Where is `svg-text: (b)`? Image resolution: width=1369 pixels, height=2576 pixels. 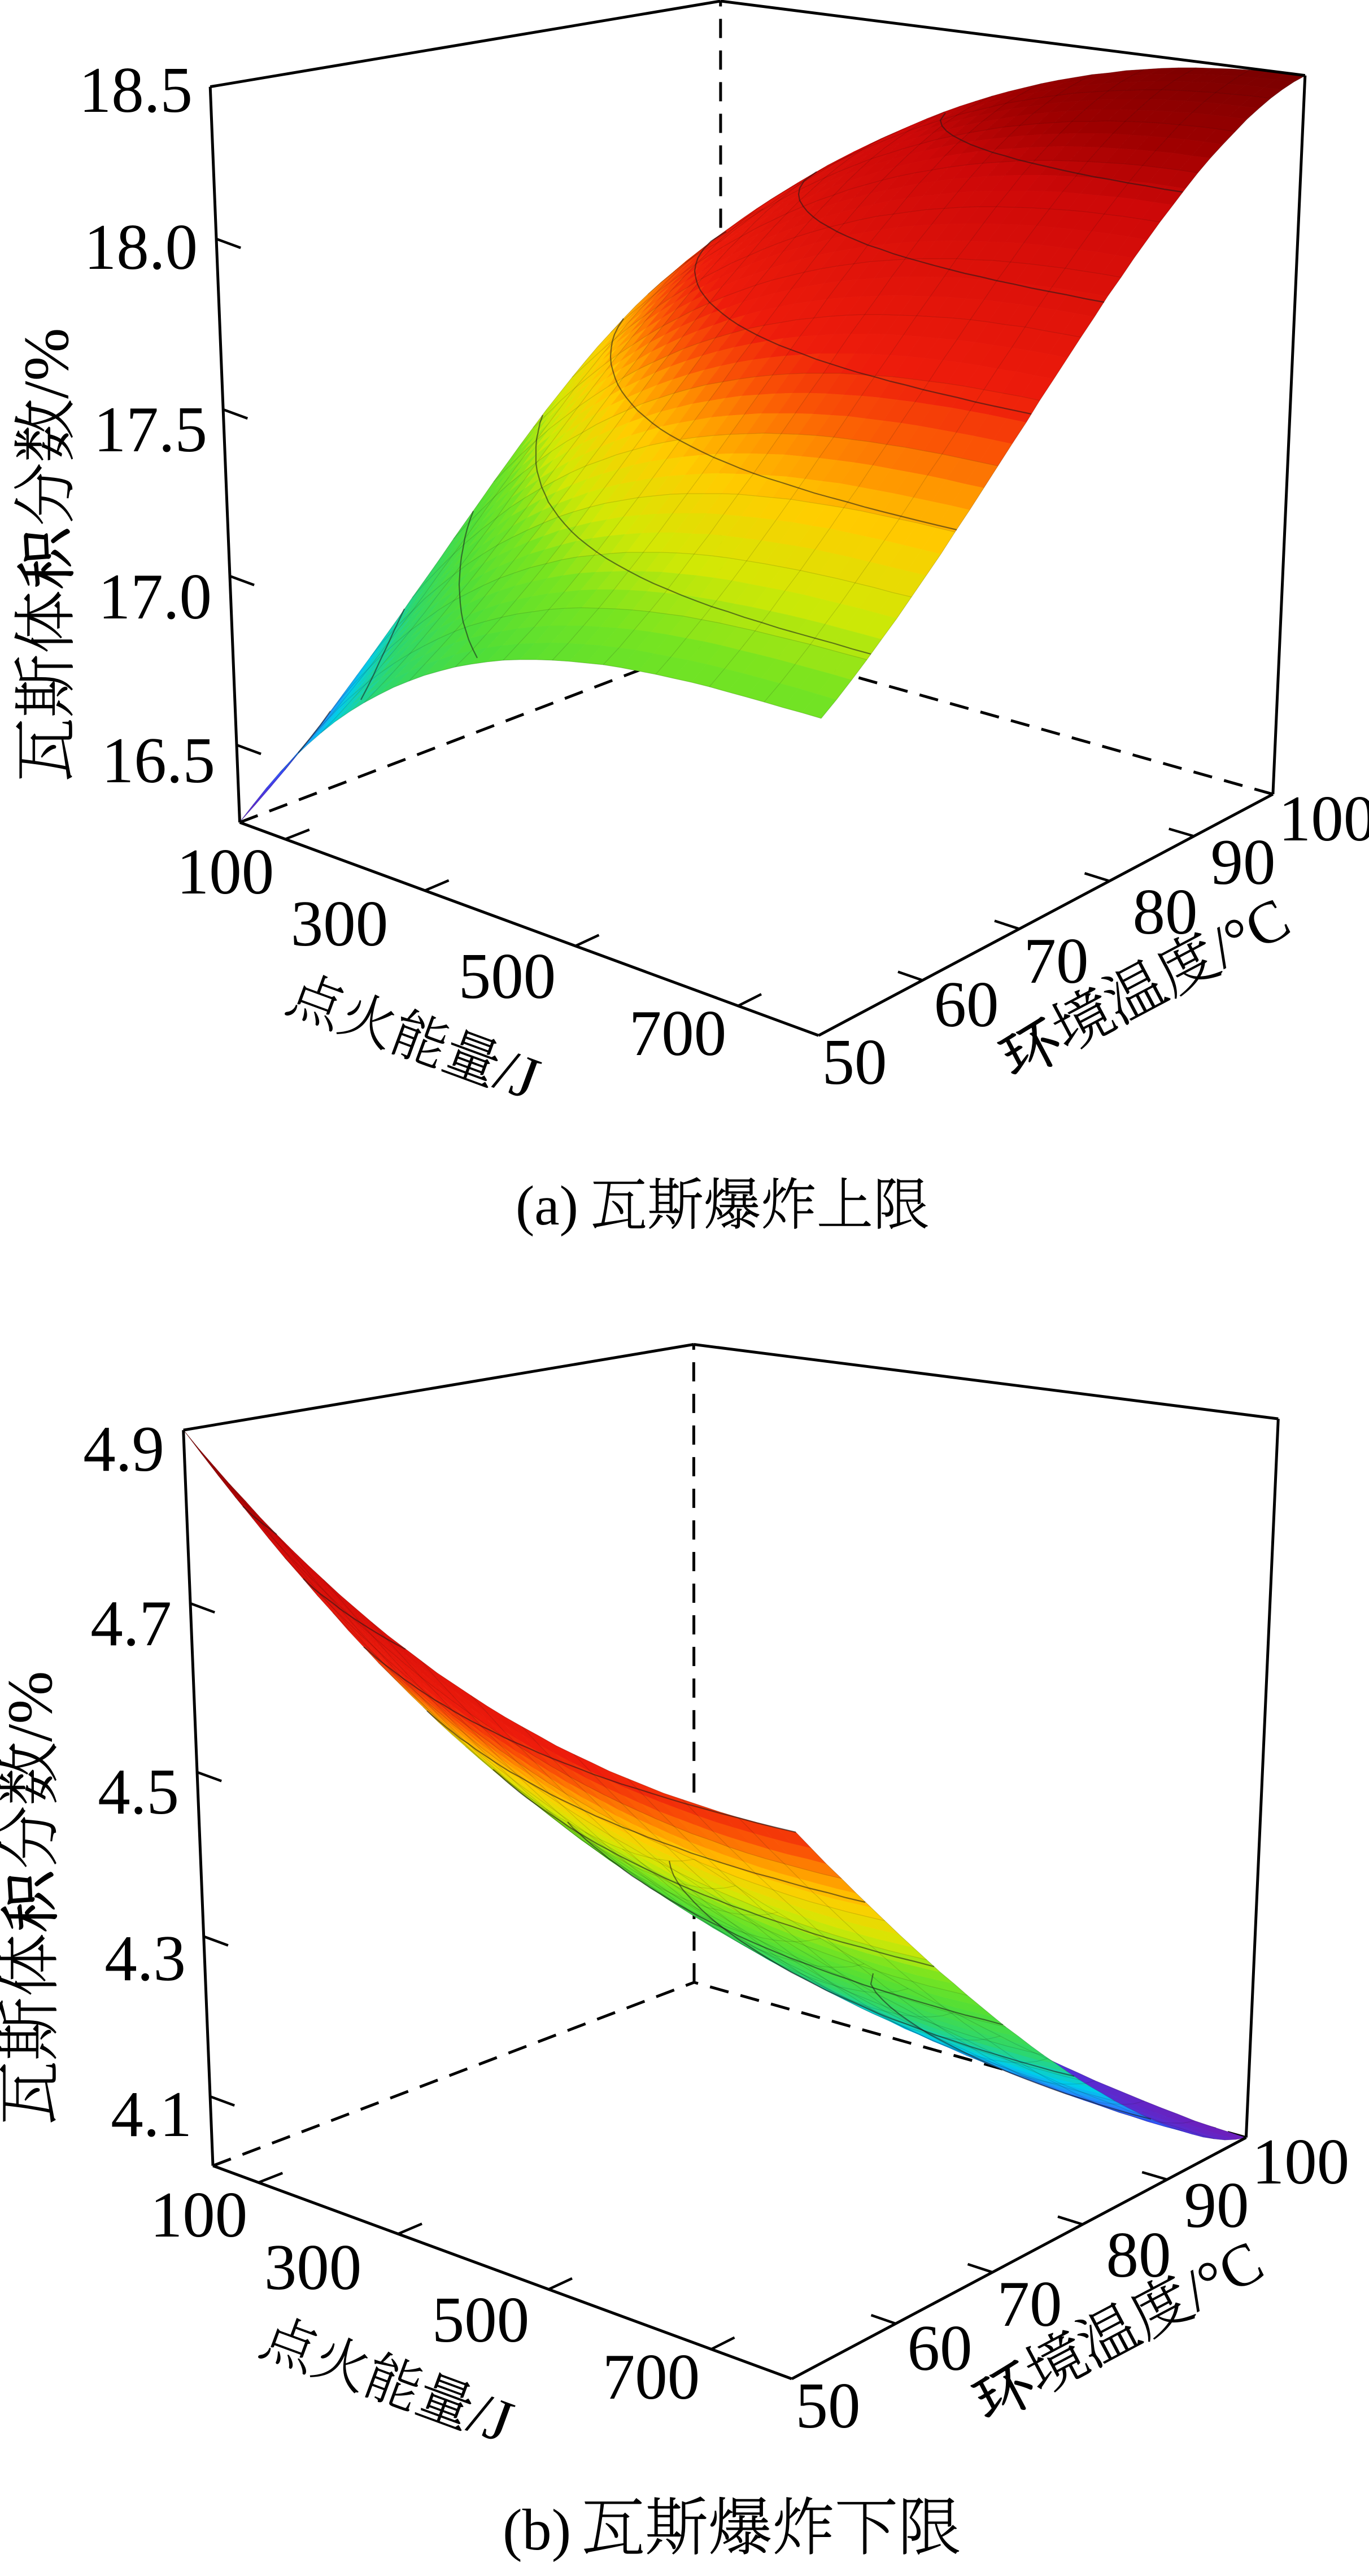 svg-text: (b) is located at coordinates (537, 2529).